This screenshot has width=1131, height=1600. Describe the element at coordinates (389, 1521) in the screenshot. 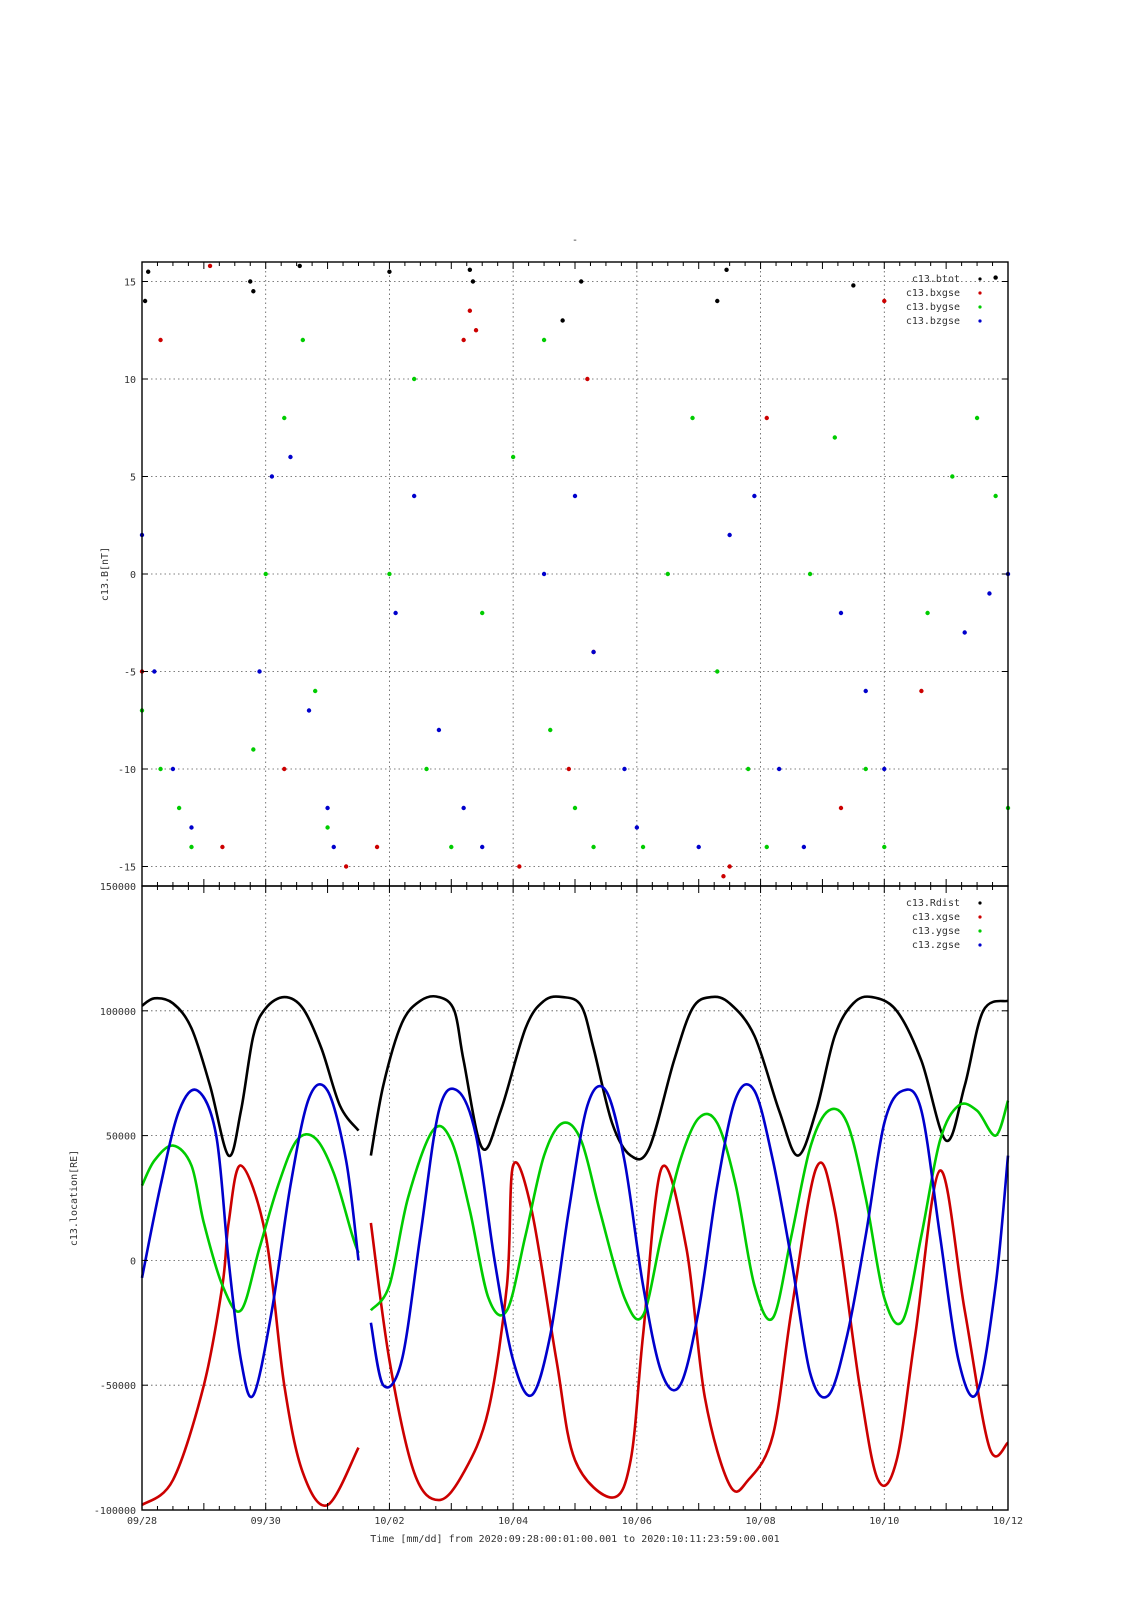

I see `x-tick-label: 10/02` at that location.